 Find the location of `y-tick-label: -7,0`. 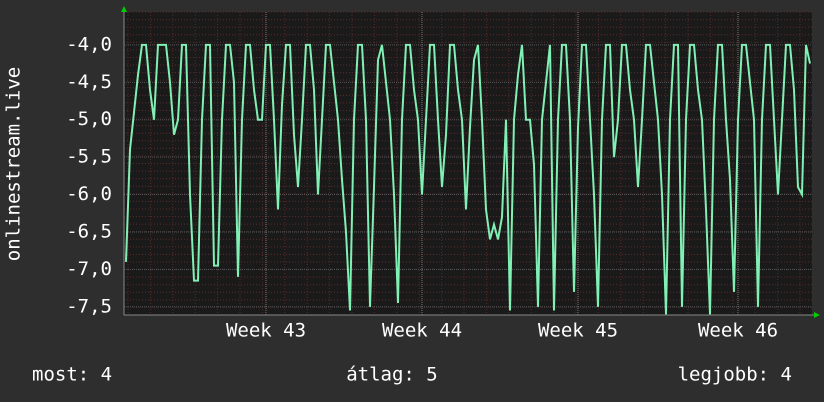

y-tick-label: -7,0 is located at coordinates (89, 269).